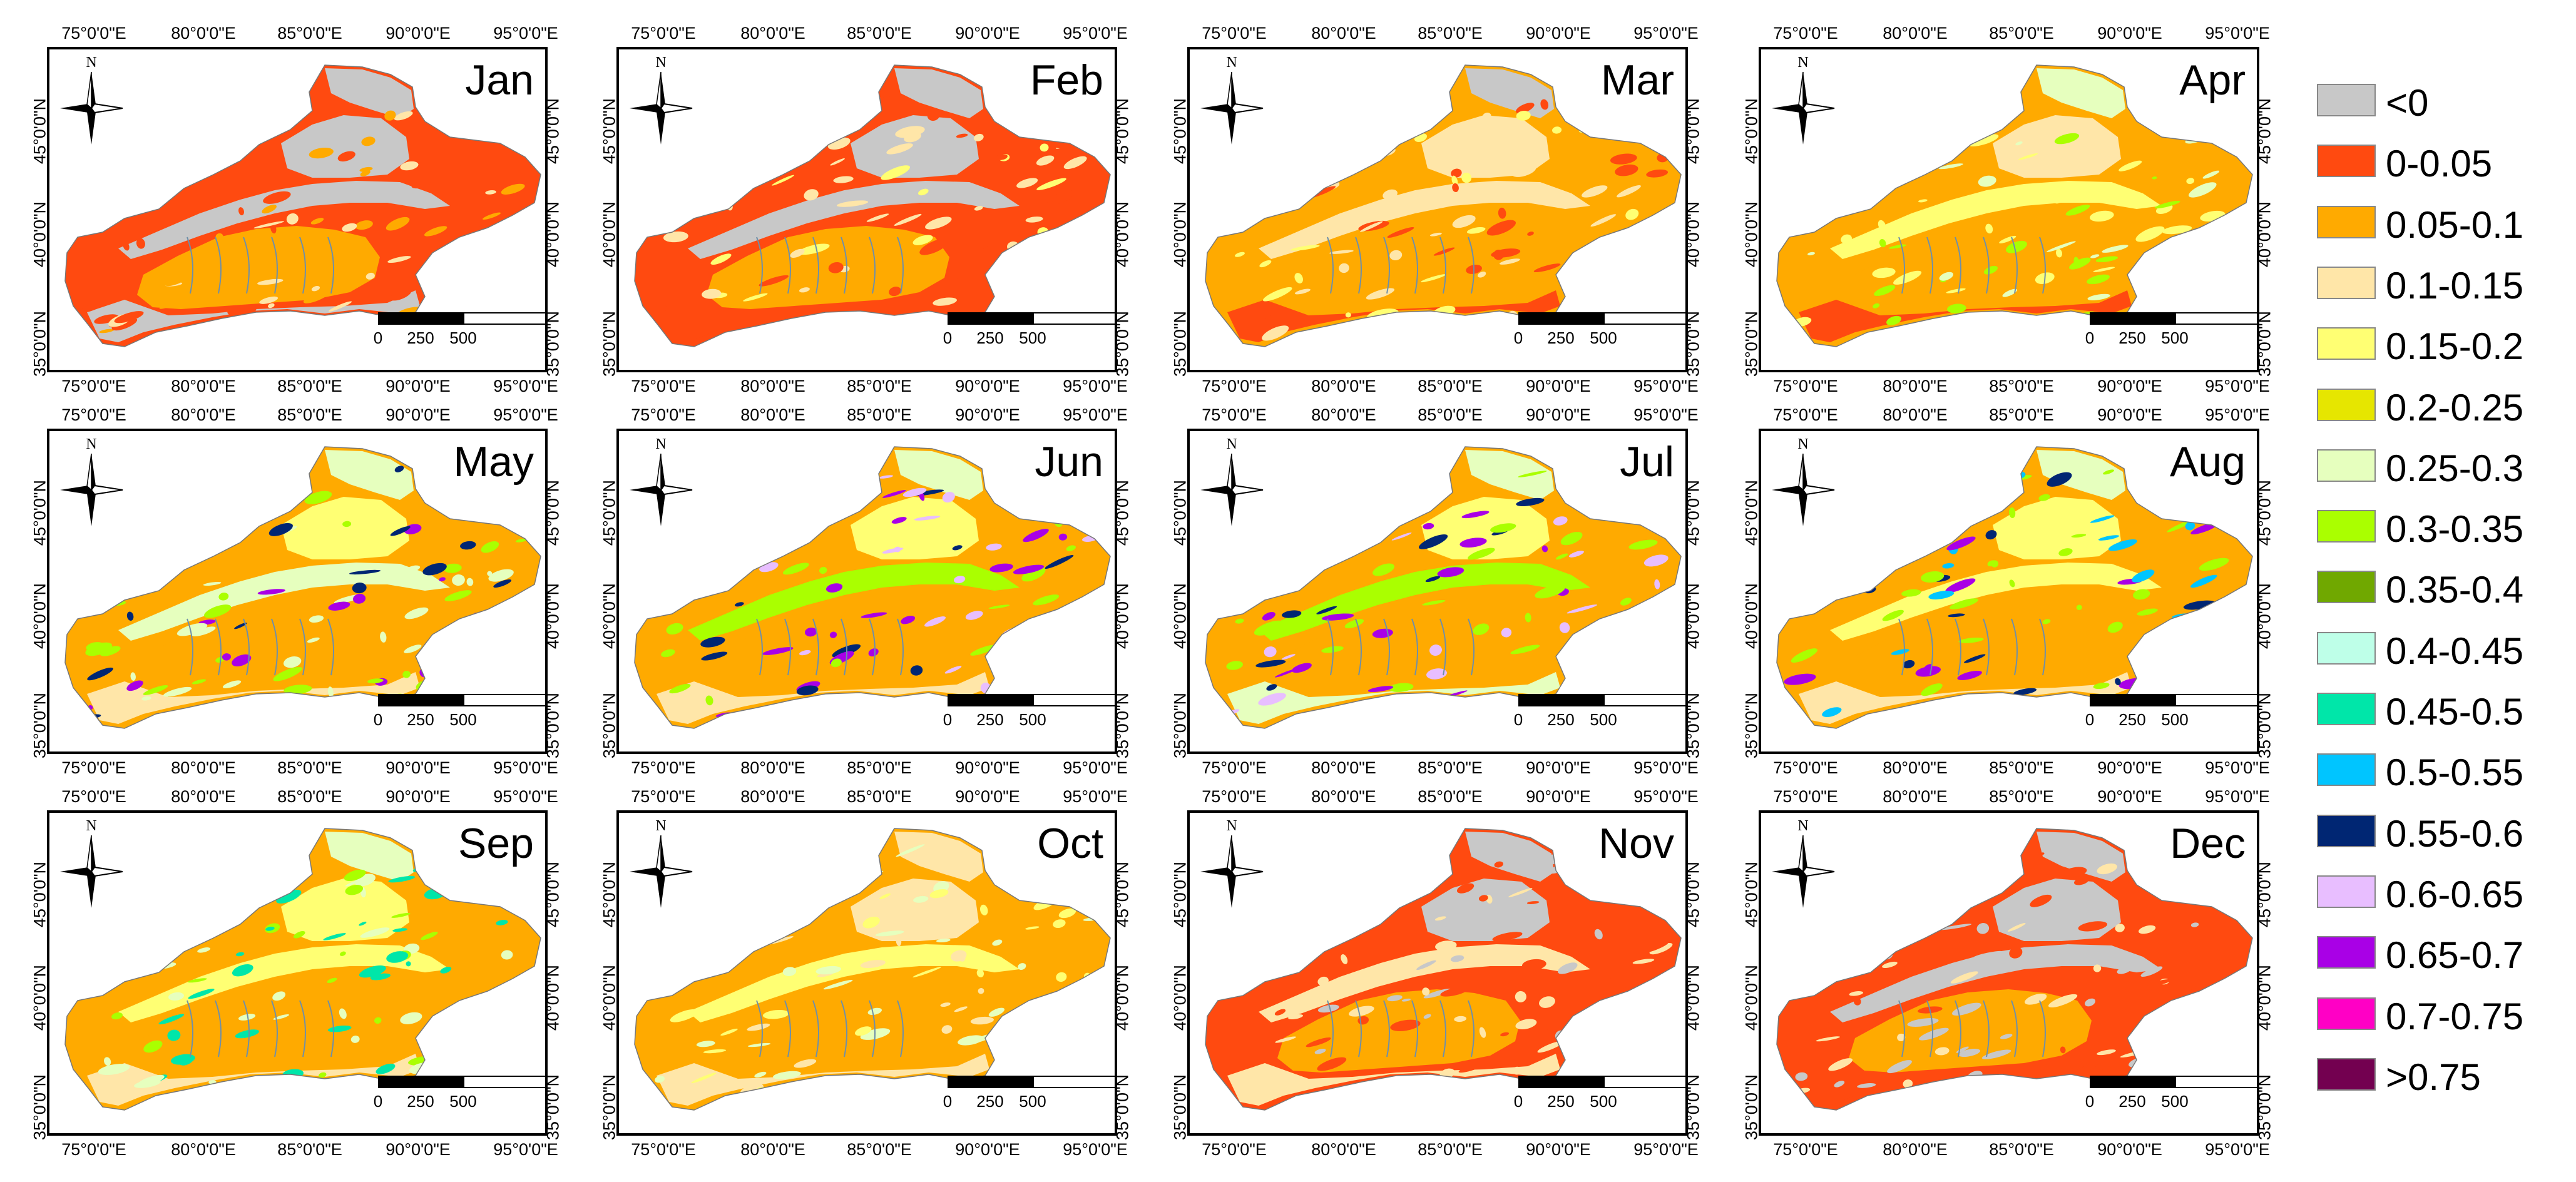 The width and height of the screenshot is (2576, 1182). Describe the element at coordinates (1180, 512) in the screenshot. I see `lat-tick-left: 45°0'0"N` at that location.